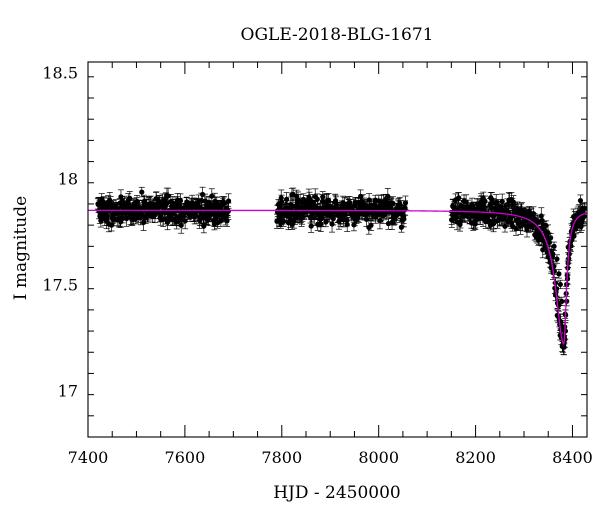 The height and width of the screenshot is (512, 600). Describe the element at coordinates (337, 35) in the screenshot. I see `chart-title: OGLE-2018-BLG-1671` at that location.